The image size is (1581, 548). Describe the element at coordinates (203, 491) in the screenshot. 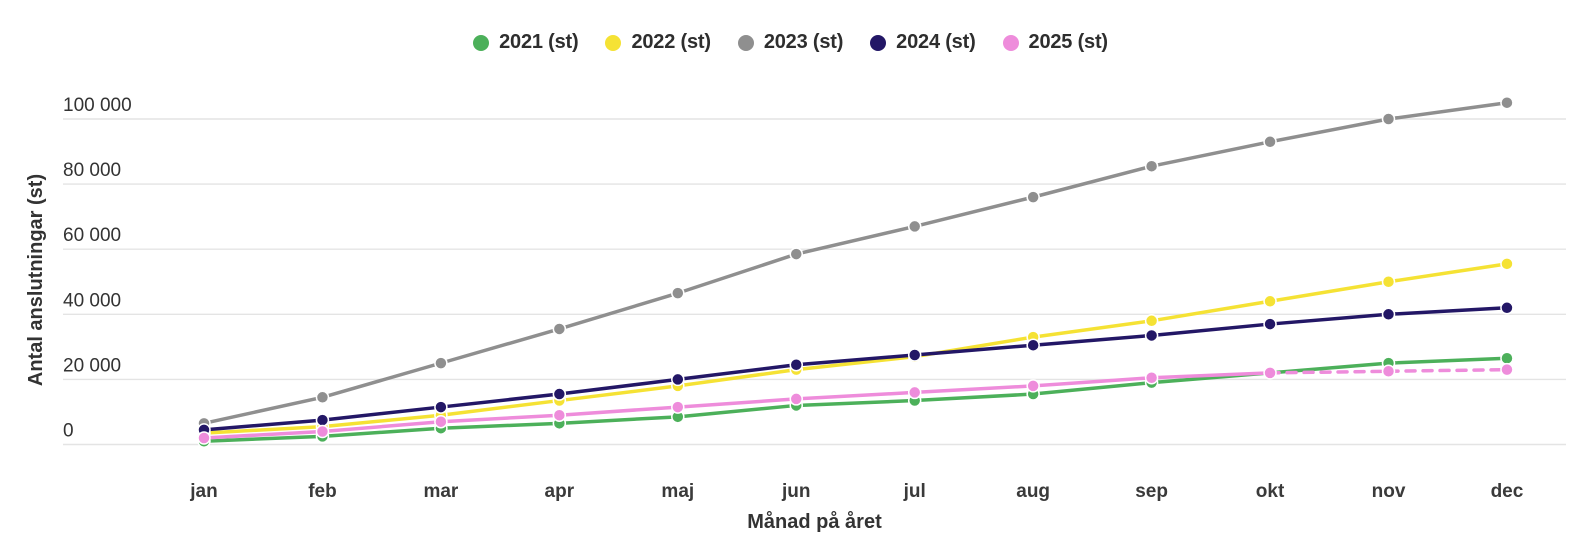

I see `x-tick-label: jan` at that location.